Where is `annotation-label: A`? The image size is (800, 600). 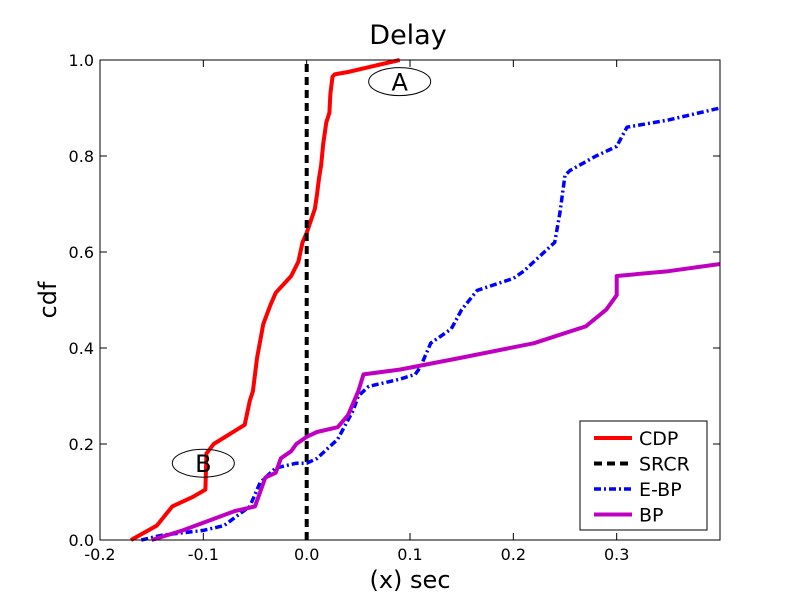 annotation-label: A is located at coordinates (399, 83).